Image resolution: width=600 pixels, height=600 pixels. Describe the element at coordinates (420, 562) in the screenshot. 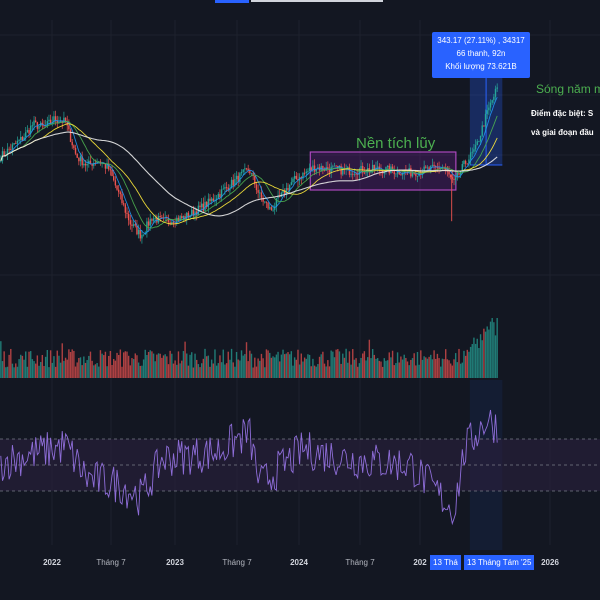

I see `x-tick: 202` at that location.